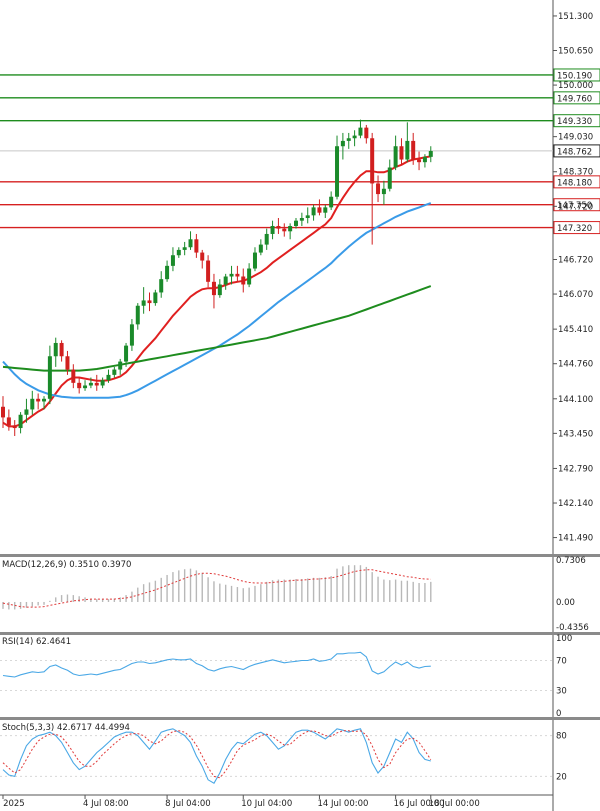  Describe the element at coordinates (561, 777) in the screenshot. I see `stoch-tick-label: 20` at that location.